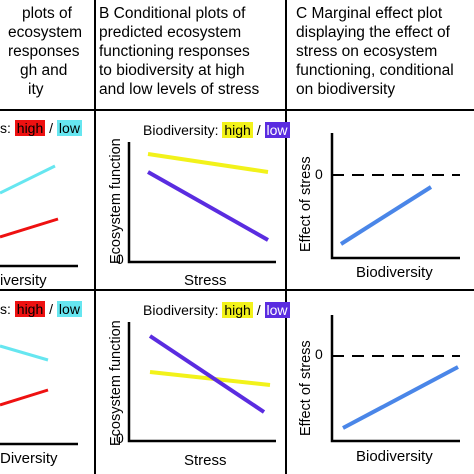 The image size is (474, 474). I want to click on header-line: and low levels of stress, so click(179, 89).